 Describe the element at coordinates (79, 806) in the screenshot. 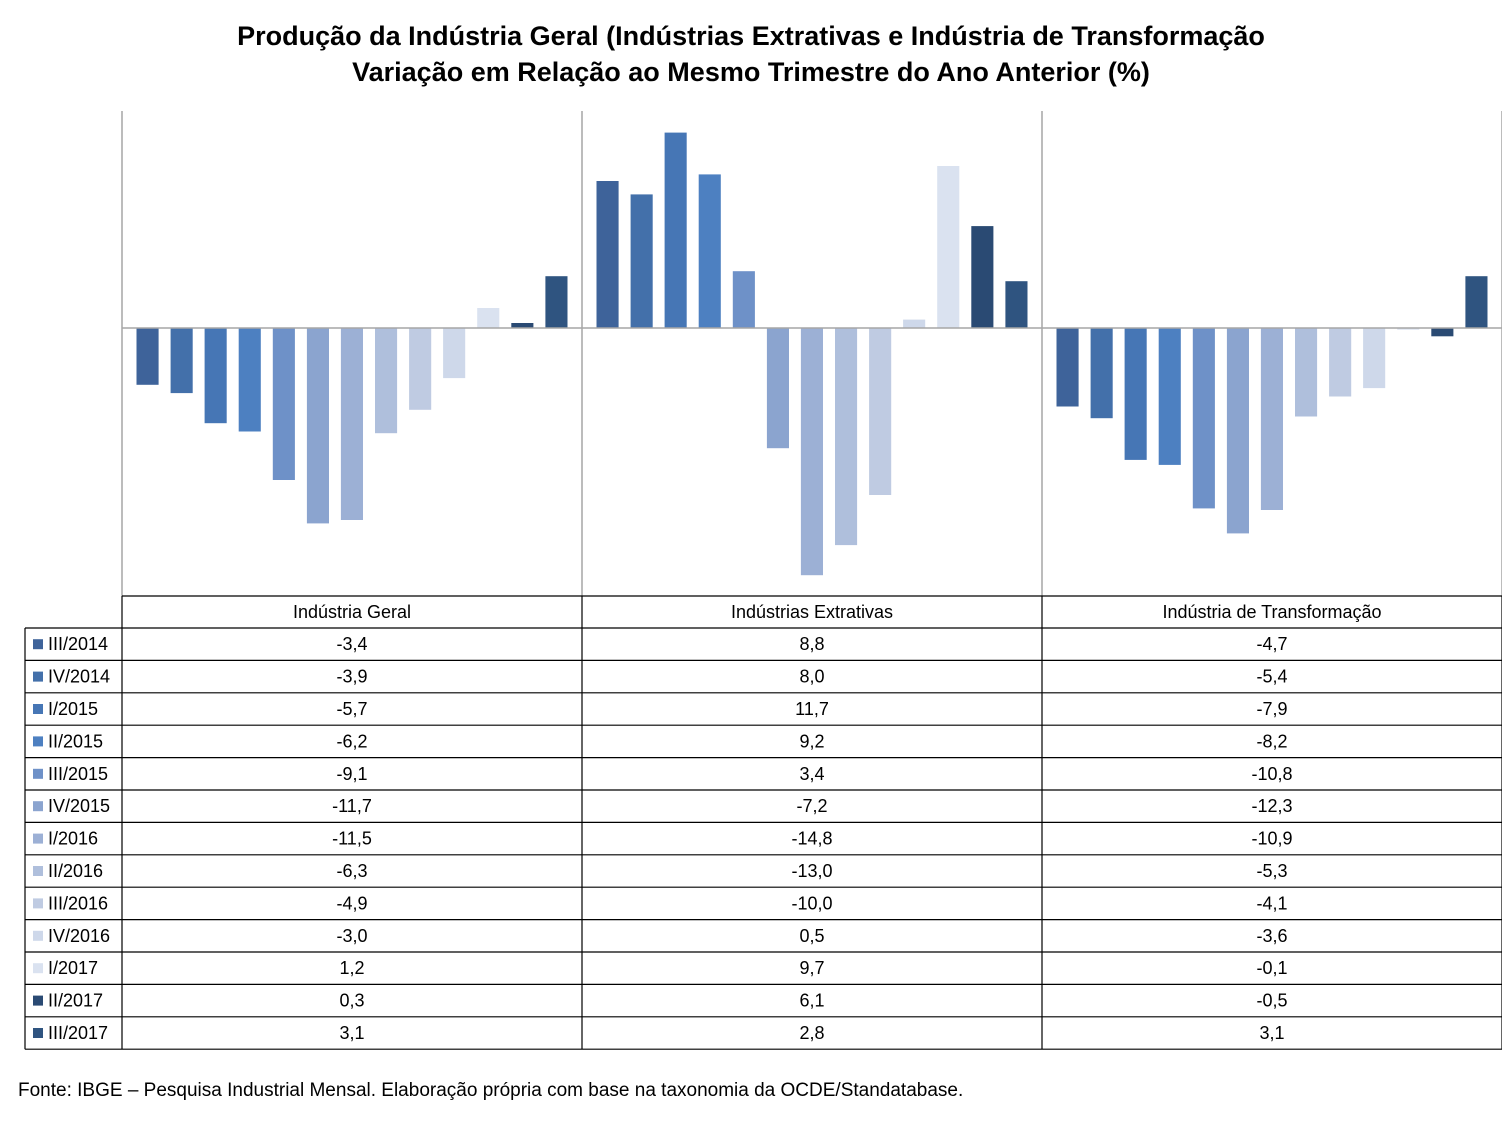

I see `legend-label-6: IV/2015` at that location.